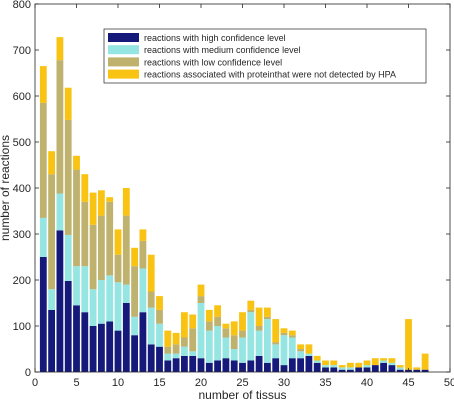  I want to click on legend-label: reactions with medium confidence level, so click(222, 50).